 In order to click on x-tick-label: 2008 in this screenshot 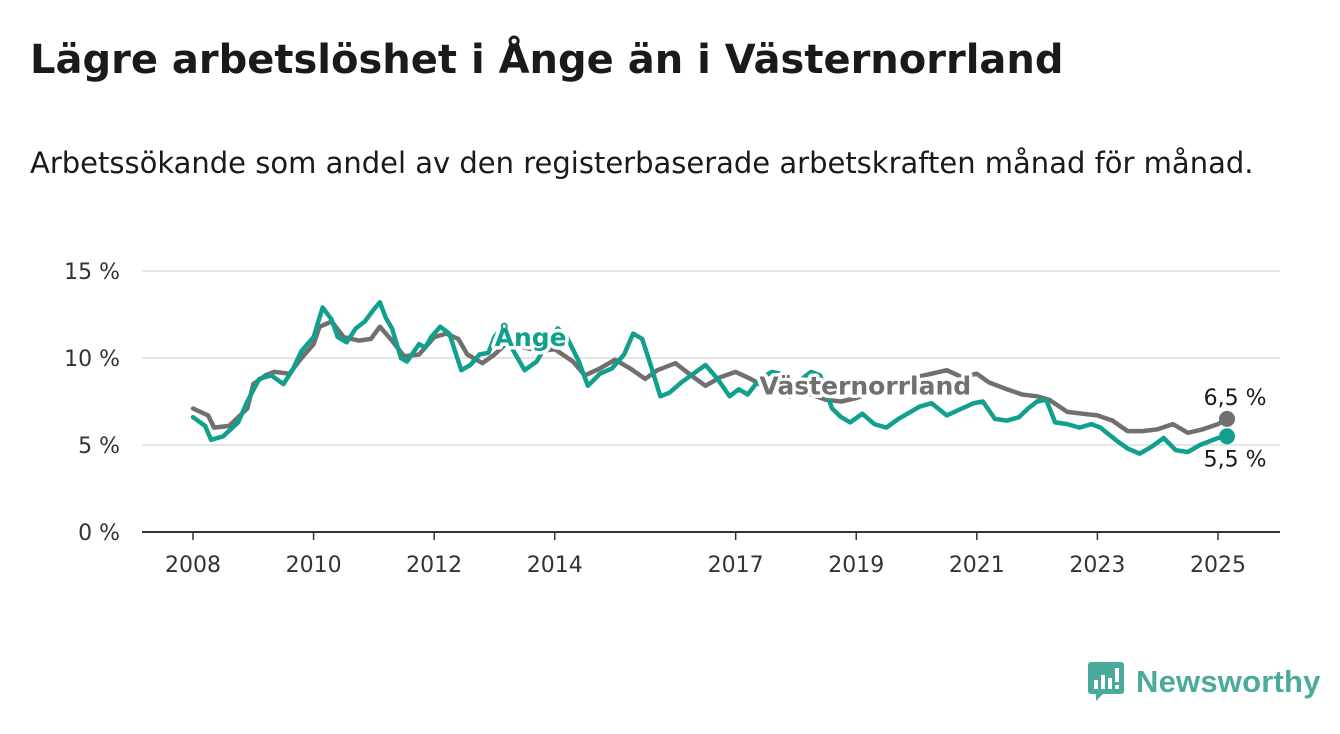, I will do `click(193, 565)`.